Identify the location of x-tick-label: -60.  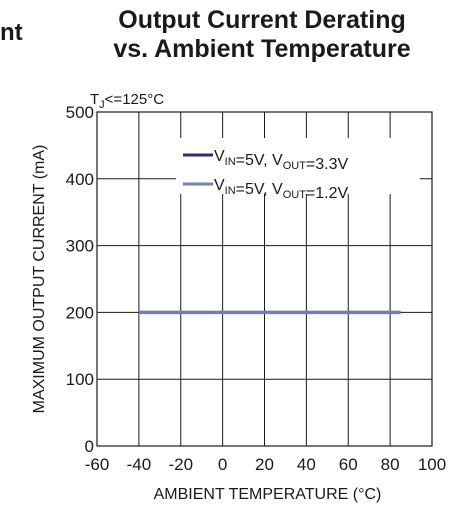
(97, 464).